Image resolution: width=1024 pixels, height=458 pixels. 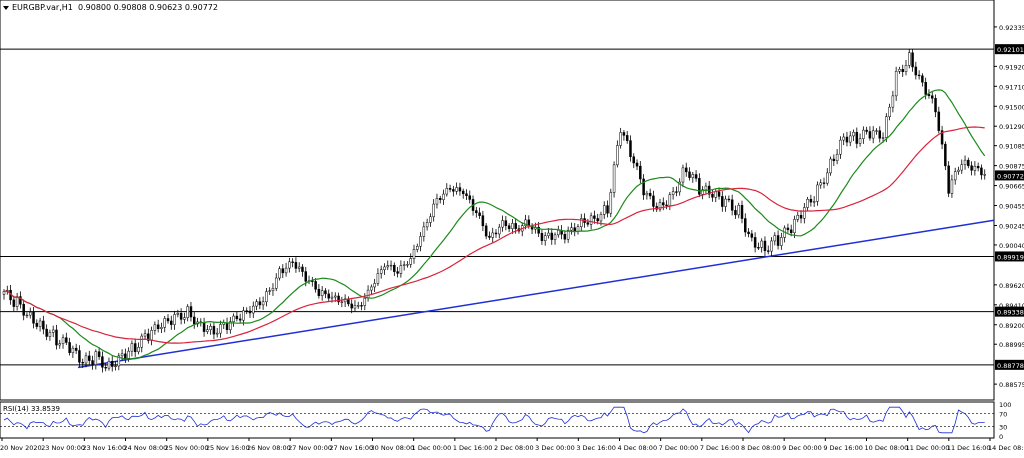 I want to click on time-axis-label: 2 Dec 08:00, so click(x=514, y=448).